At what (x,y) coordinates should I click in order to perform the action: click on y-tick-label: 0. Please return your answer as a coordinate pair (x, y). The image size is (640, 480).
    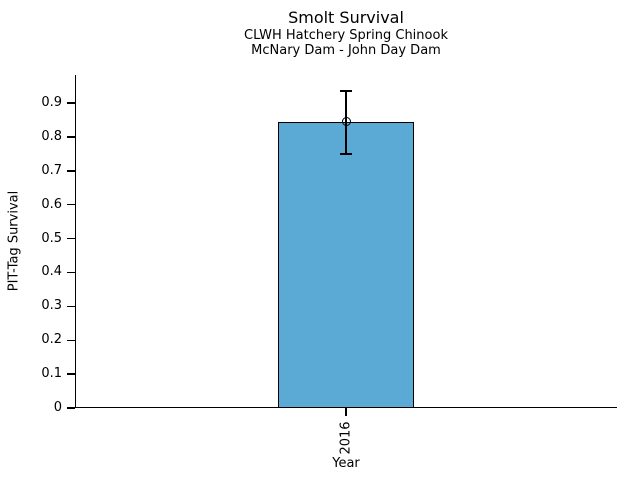
    Looking at the image, I should click on (57, 407).